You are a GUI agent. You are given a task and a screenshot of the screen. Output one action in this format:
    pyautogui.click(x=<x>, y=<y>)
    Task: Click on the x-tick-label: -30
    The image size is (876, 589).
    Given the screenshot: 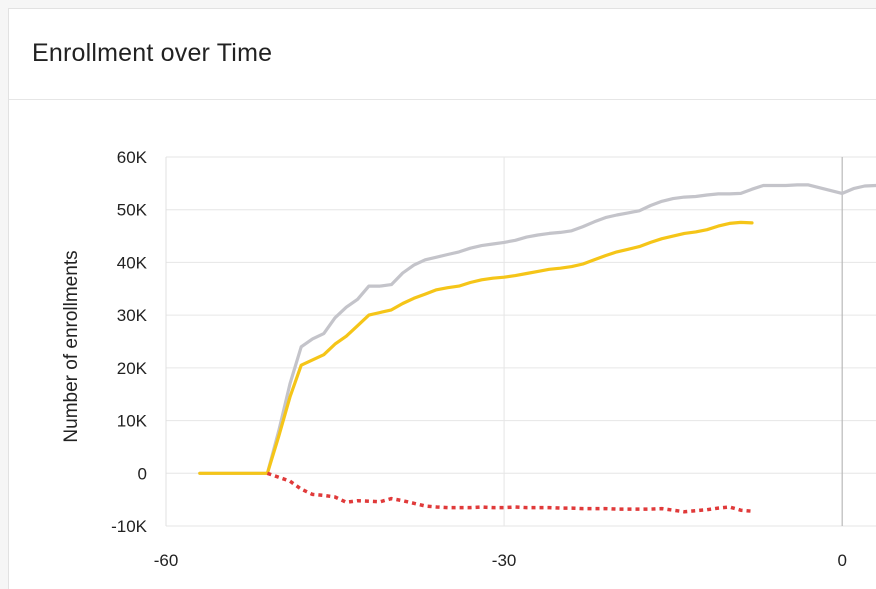 What is the action you would take?
    pyautogui.click(x=504, y=560)
    